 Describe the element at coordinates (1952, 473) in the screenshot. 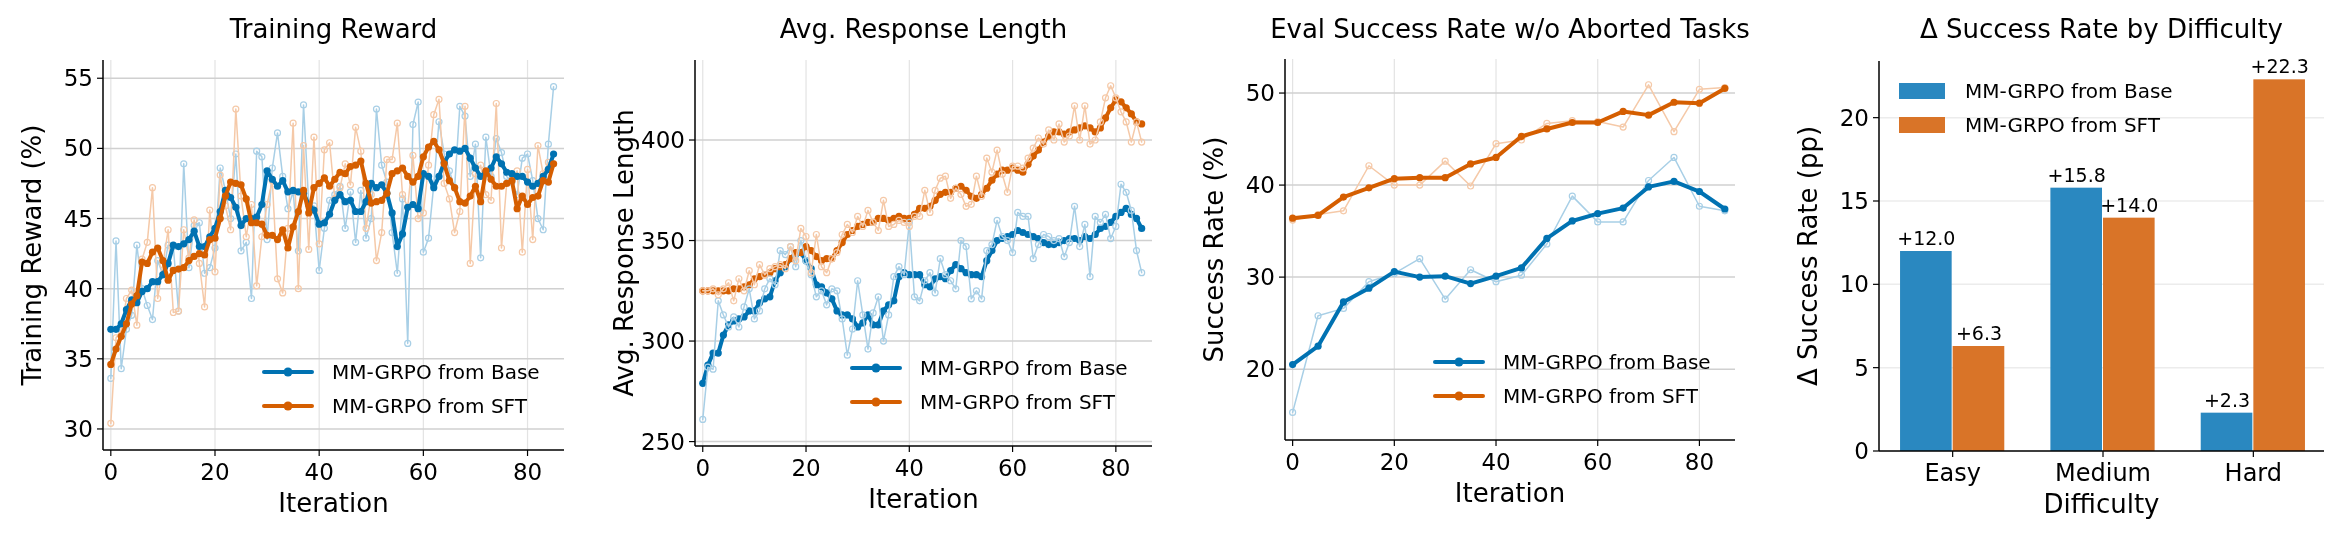

I see `x-tick-label: Easy` at that location.